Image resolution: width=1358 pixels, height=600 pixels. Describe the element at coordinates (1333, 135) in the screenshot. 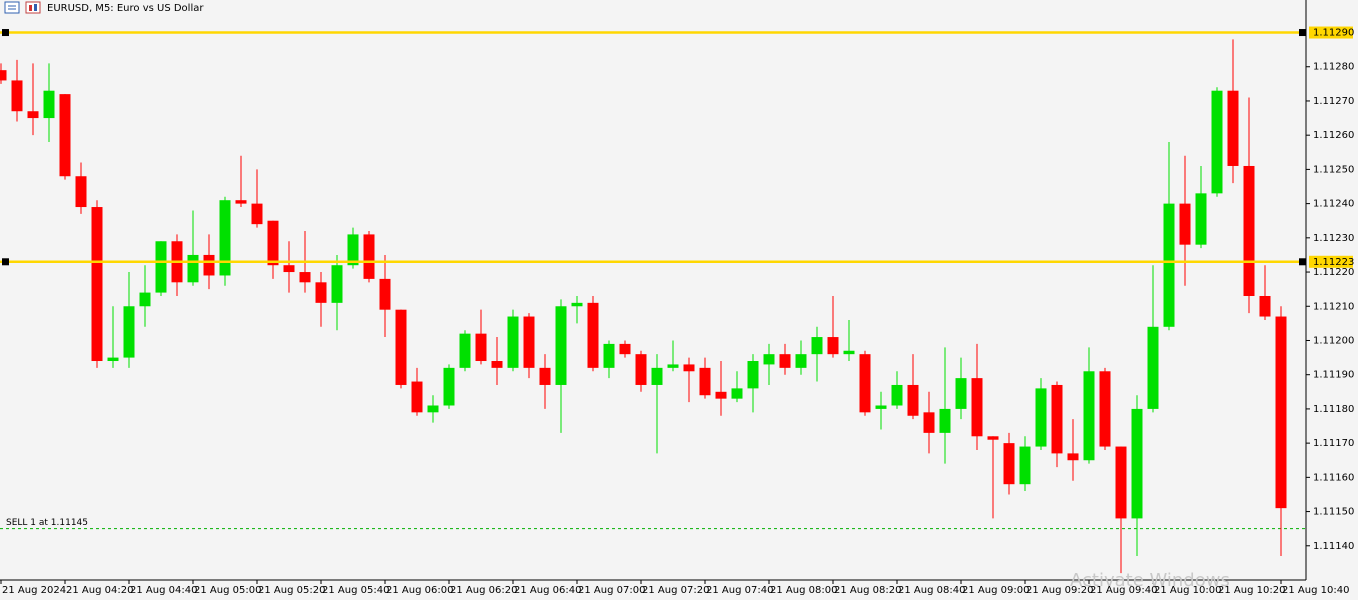

I see `y-tick-label: 1.11260` at that location.